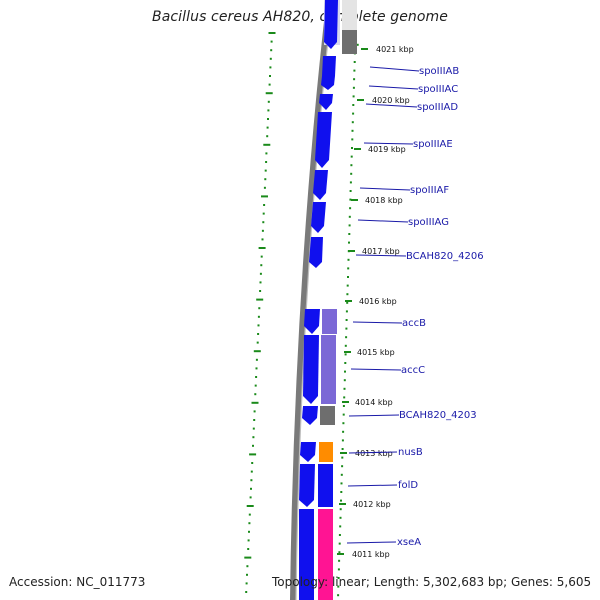 The width and height of the screenshot is (600, 600). Describe the element at coordinates (318, 454) in the screenshot. I see `lower-genes` at that location.